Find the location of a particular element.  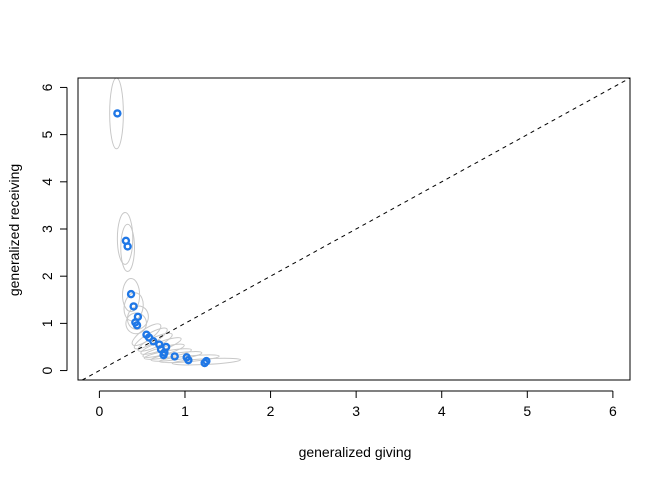

y-tick-label-3: 3 is located at coordinates (47, 229).